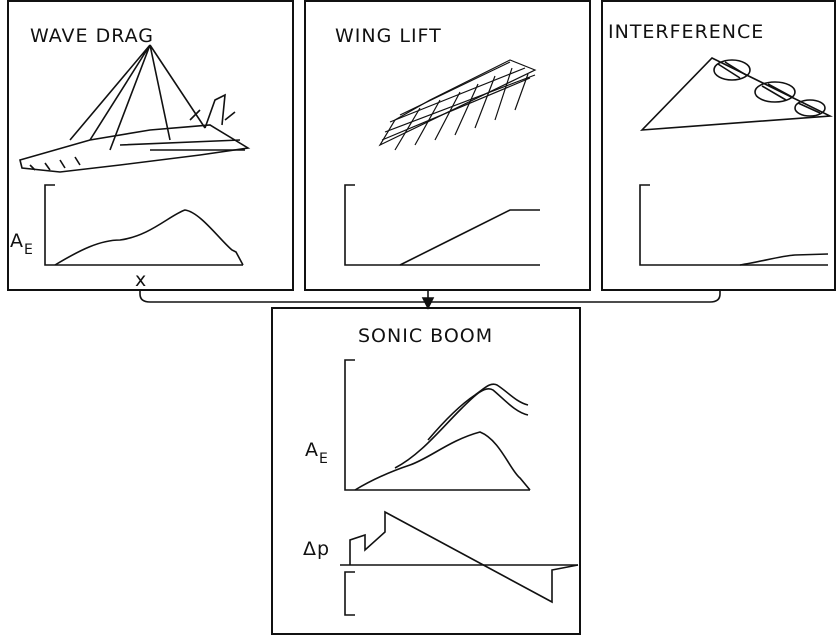 This screenshot has width=840, height=635. Describe the element at coordinates (425, 336) in the screenshot. I see `panel-title: SONIC BOOM` at that location.